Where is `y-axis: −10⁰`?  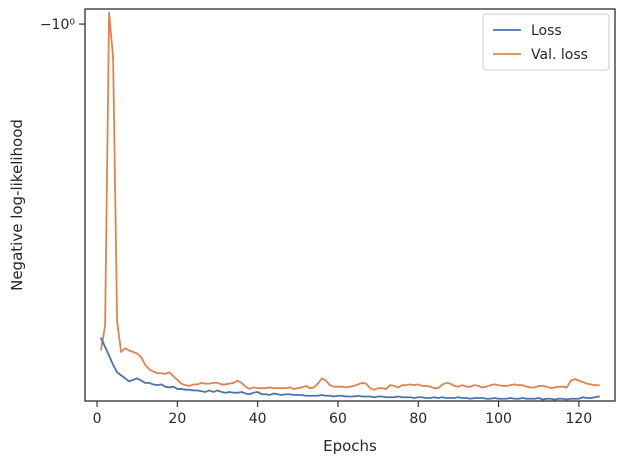 y-axis: −10⁰ is located at coordinates (62, 25).